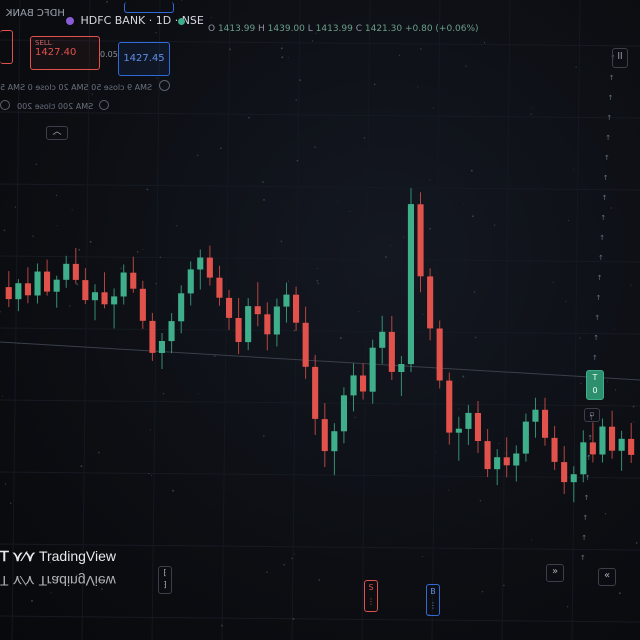 The image size is (640, 640). Describe the element at coordinates (65, 53) in the screenshot. I see `sell-button: SELL 1427.40` at that location.